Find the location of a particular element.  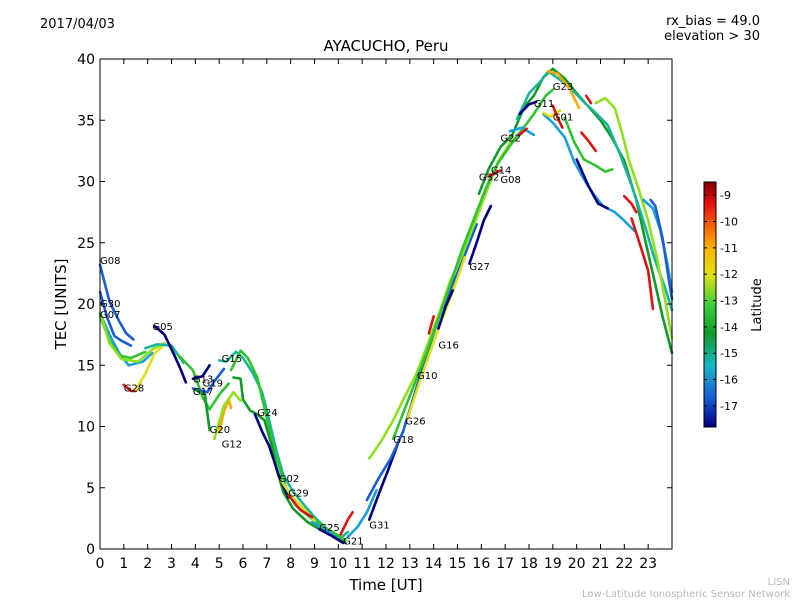

date-label: 2017/04/03 is located at coordinates (77, 24).